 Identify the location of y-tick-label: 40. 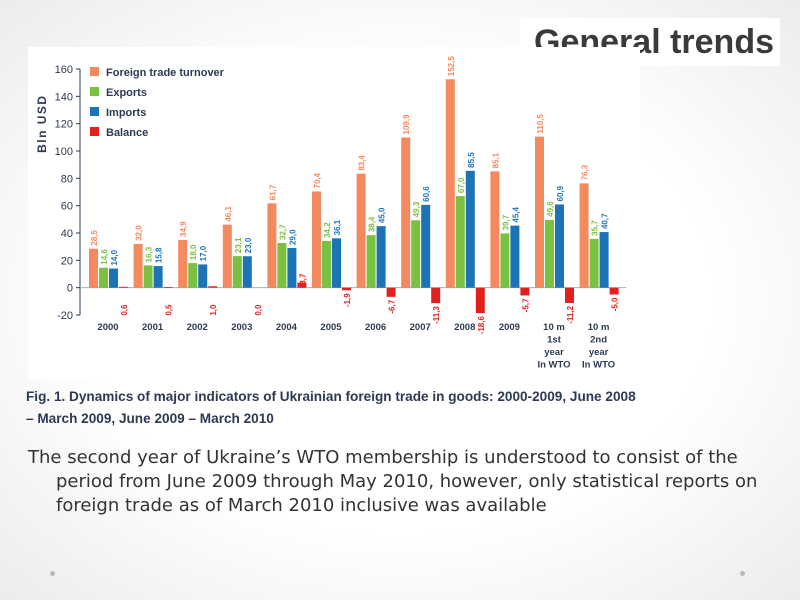
(67, 234).